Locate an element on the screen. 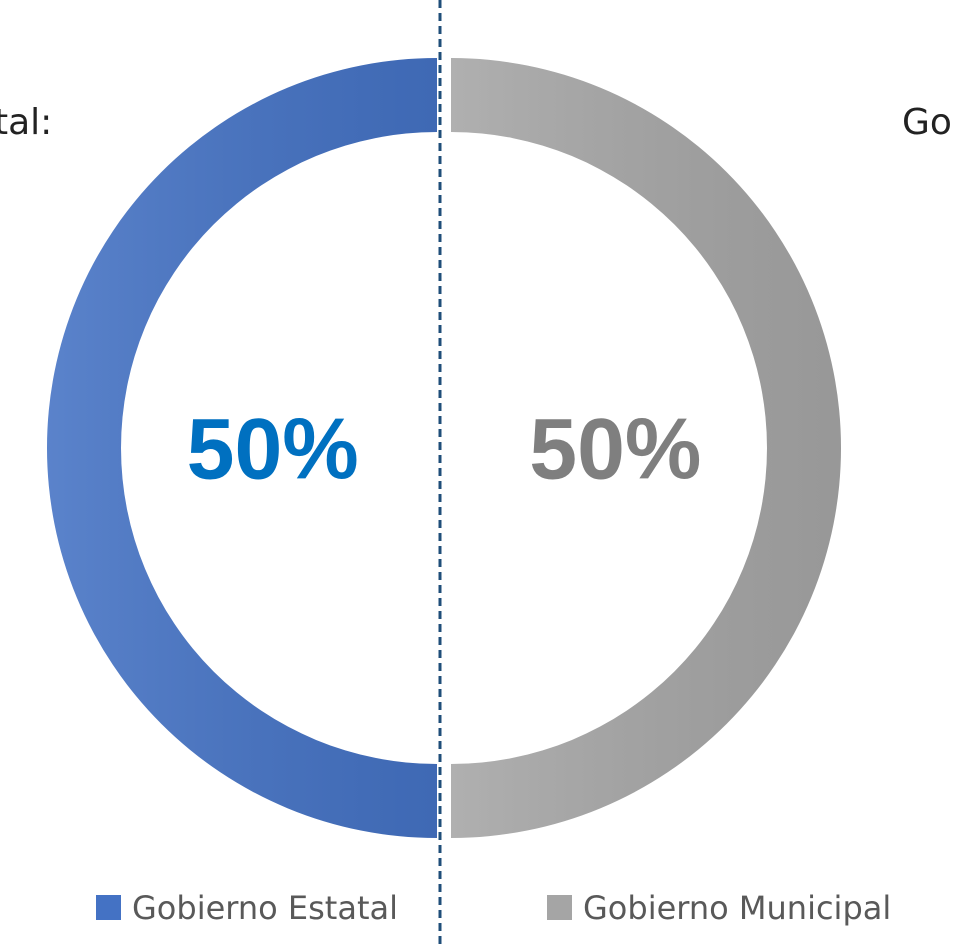 The width and height of the screenshot is (964, 946). annotation: Go is located at coordinates (927, 122).